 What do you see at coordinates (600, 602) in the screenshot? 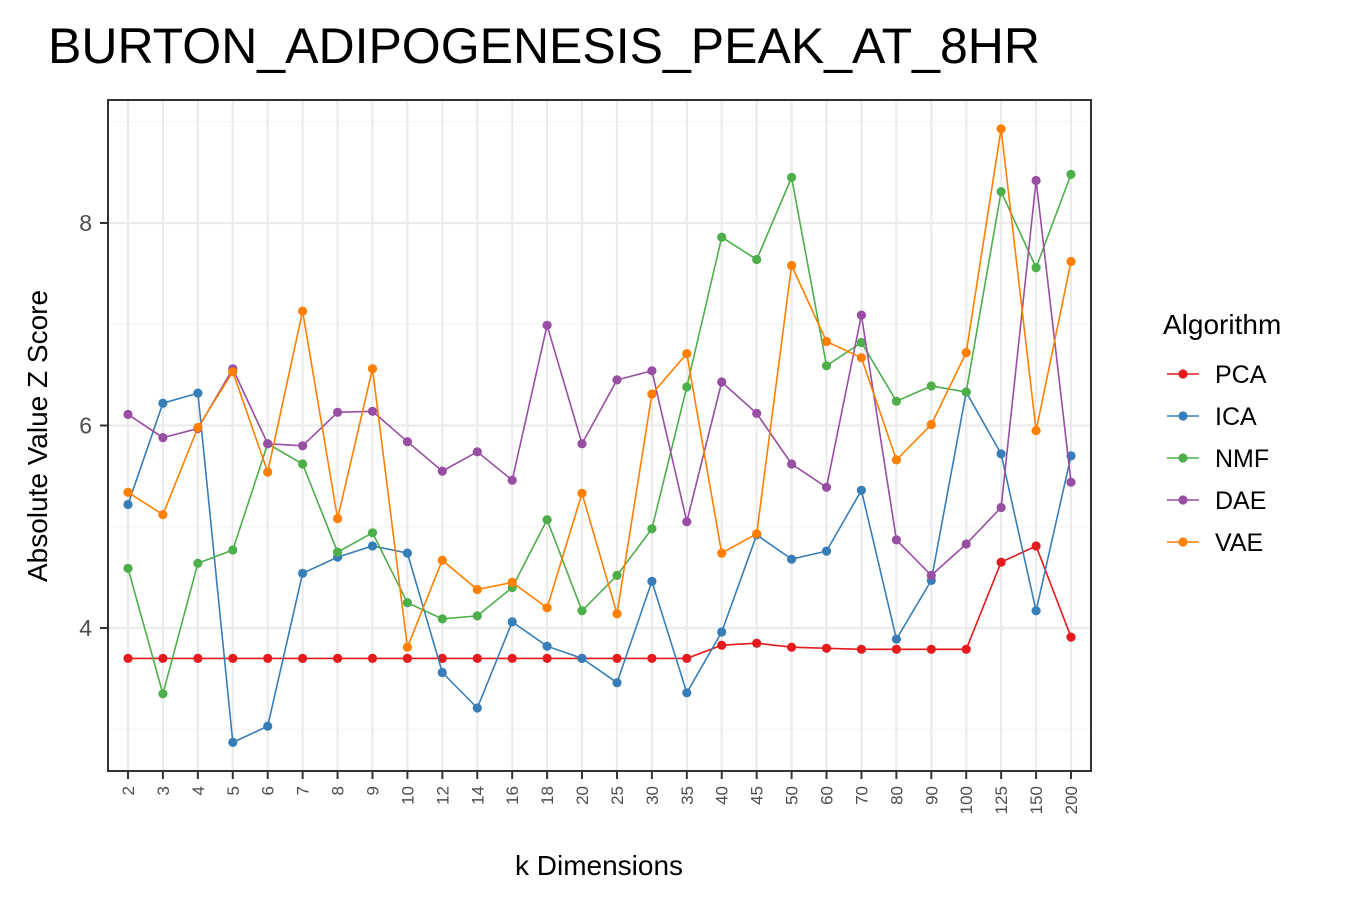
I see `series-line-pca` at bounding box center [600, 602].